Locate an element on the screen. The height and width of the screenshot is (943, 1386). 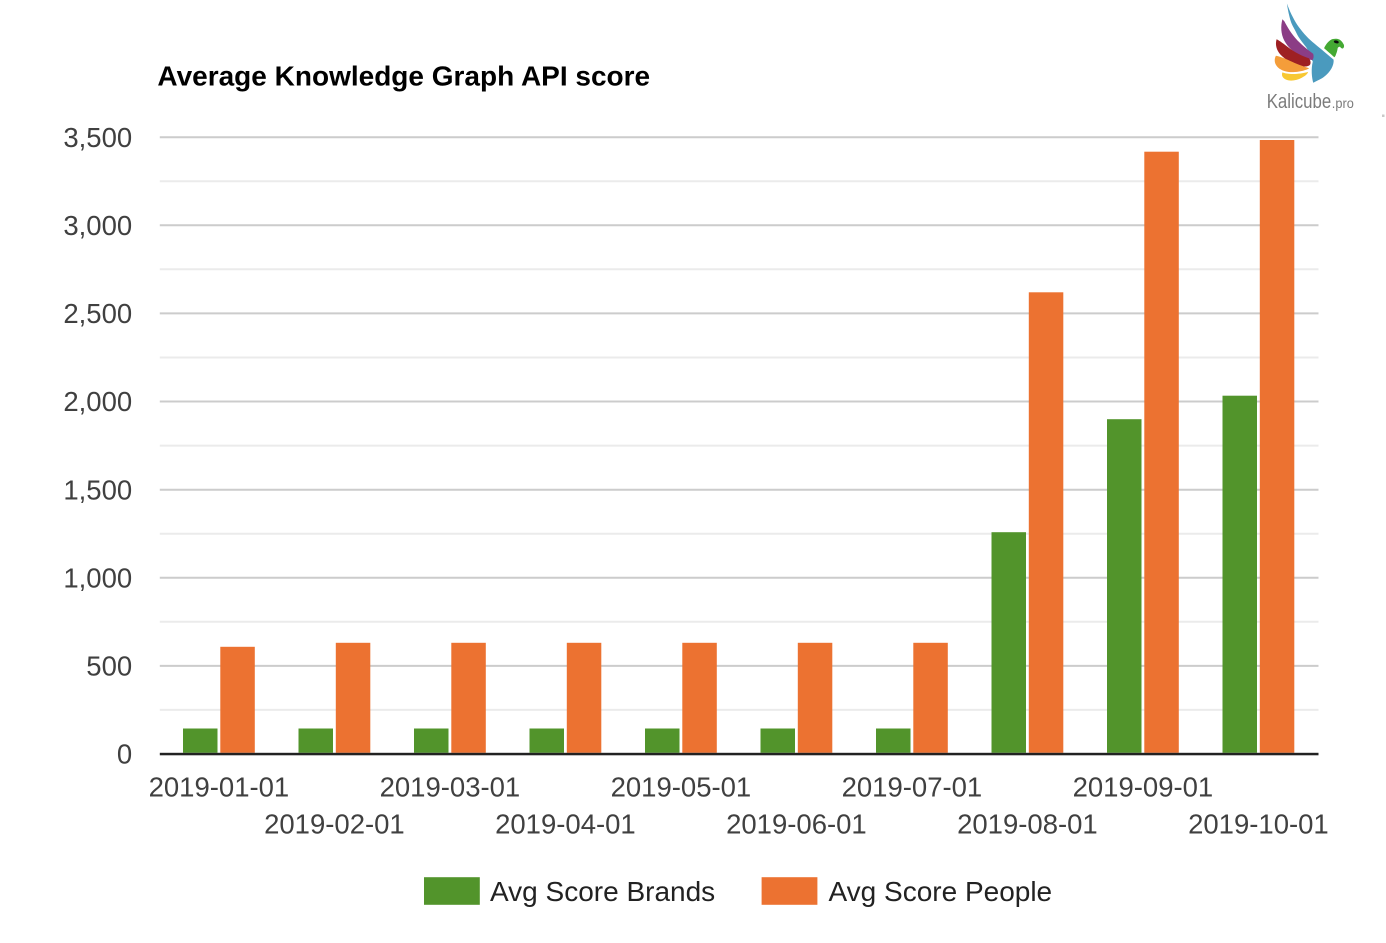
svg-text: 0 is located at coordinates (124, 753).